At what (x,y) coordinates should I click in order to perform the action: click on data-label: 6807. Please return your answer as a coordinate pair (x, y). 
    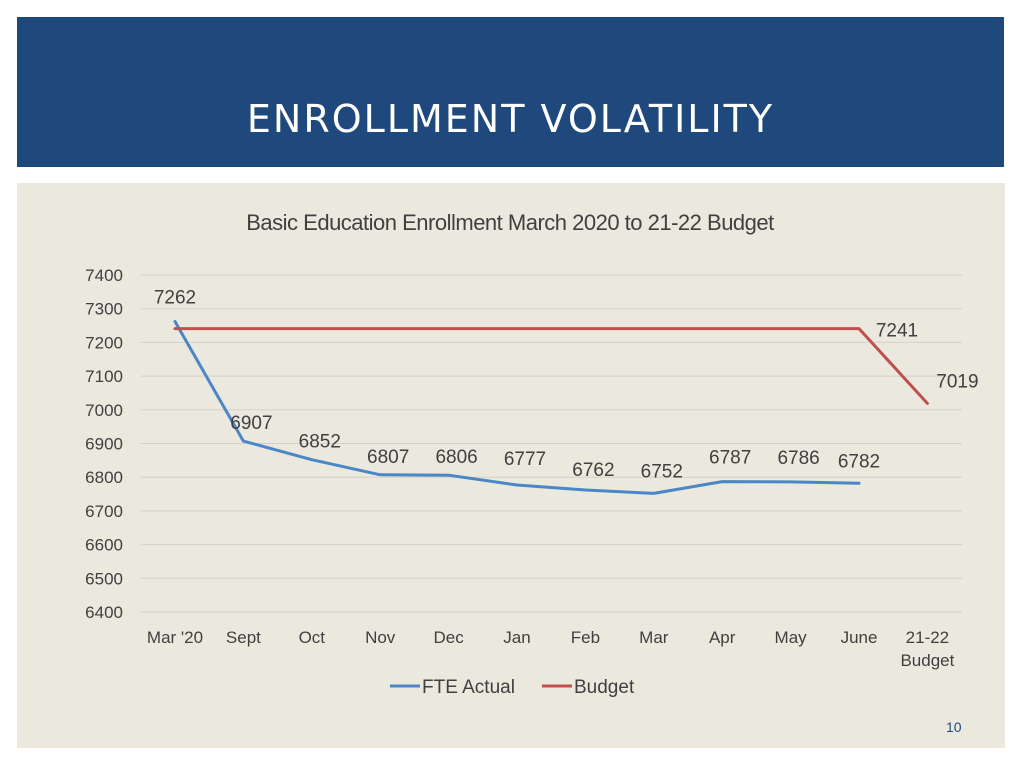
    Looking at the image, I should click on (388, 457).